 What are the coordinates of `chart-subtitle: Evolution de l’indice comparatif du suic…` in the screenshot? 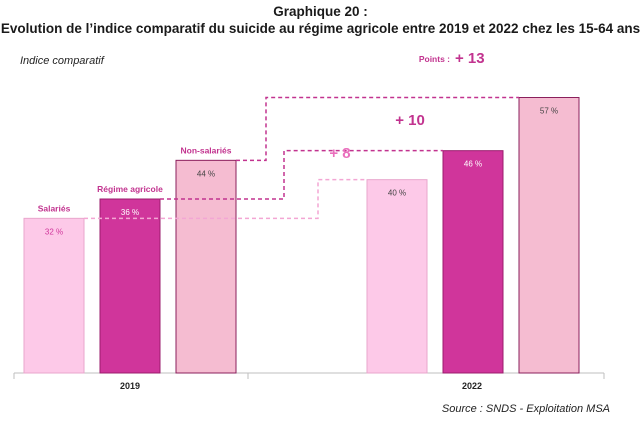 It's located at (320, 28).